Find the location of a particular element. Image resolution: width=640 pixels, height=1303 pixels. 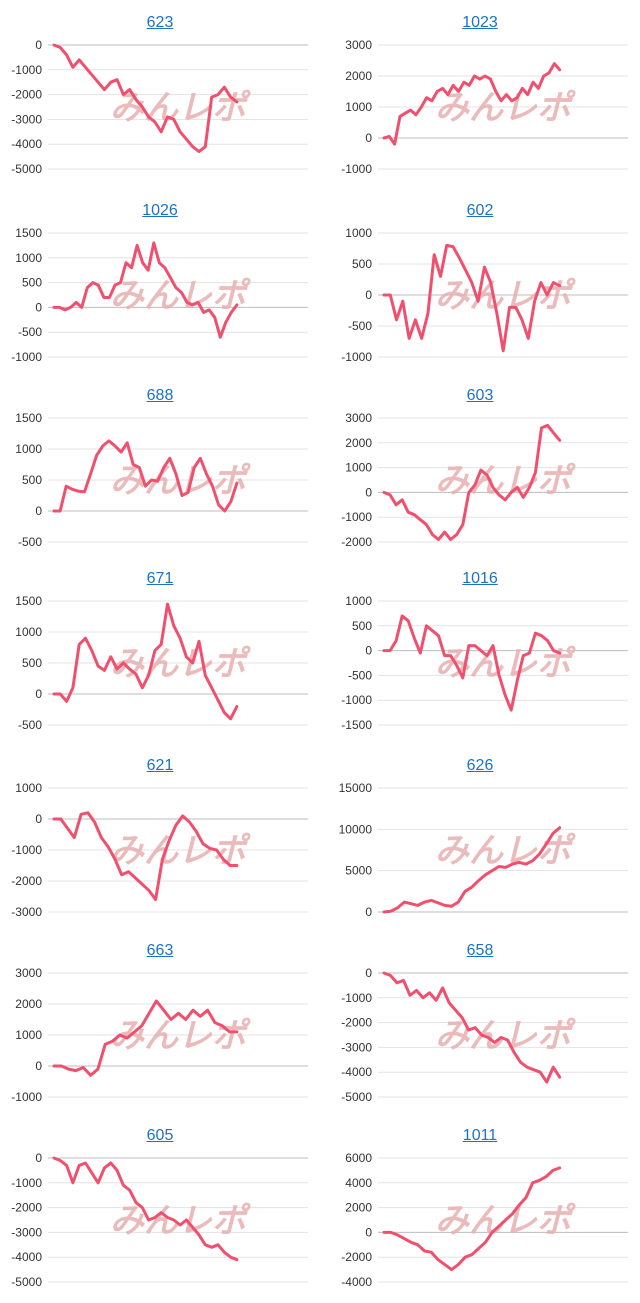

chart-title-link: 623 is located at coordinates (160, 22).